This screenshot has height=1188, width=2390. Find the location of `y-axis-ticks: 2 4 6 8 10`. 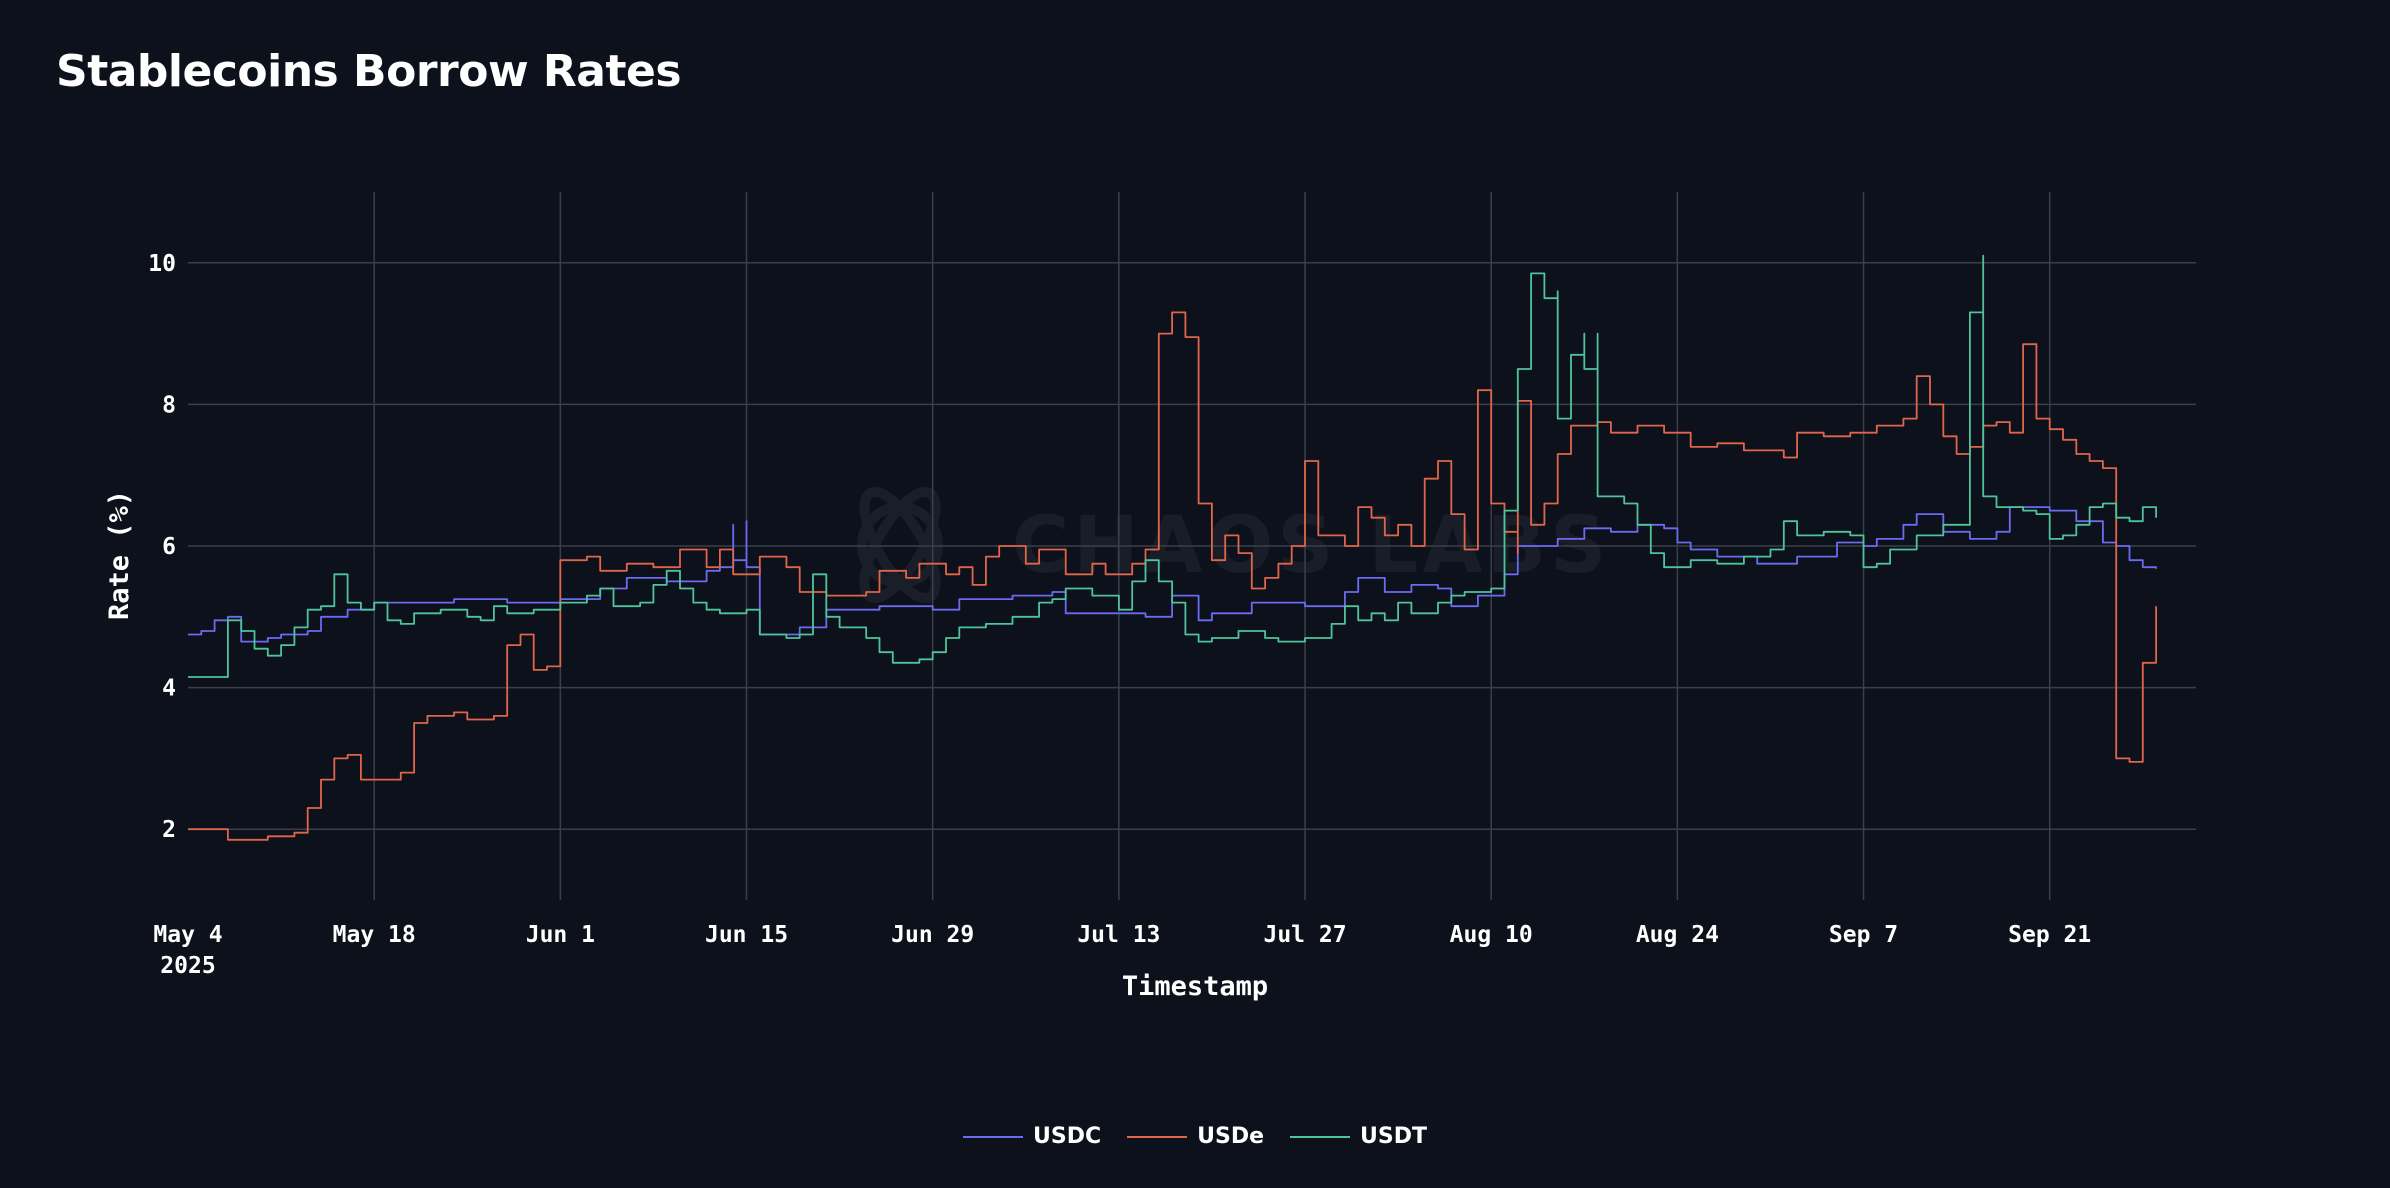

y-axis-ticks: 2 4 6 8 10 is located at coordinates (162, 547).